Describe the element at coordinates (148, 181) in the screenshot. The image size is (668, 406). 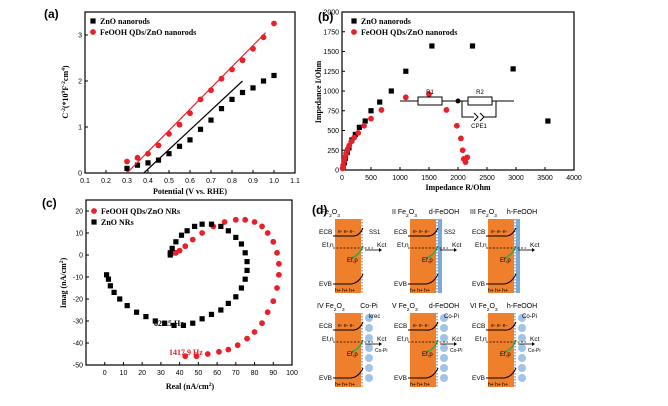
I see `x-tick-label: 0.4` at that location.